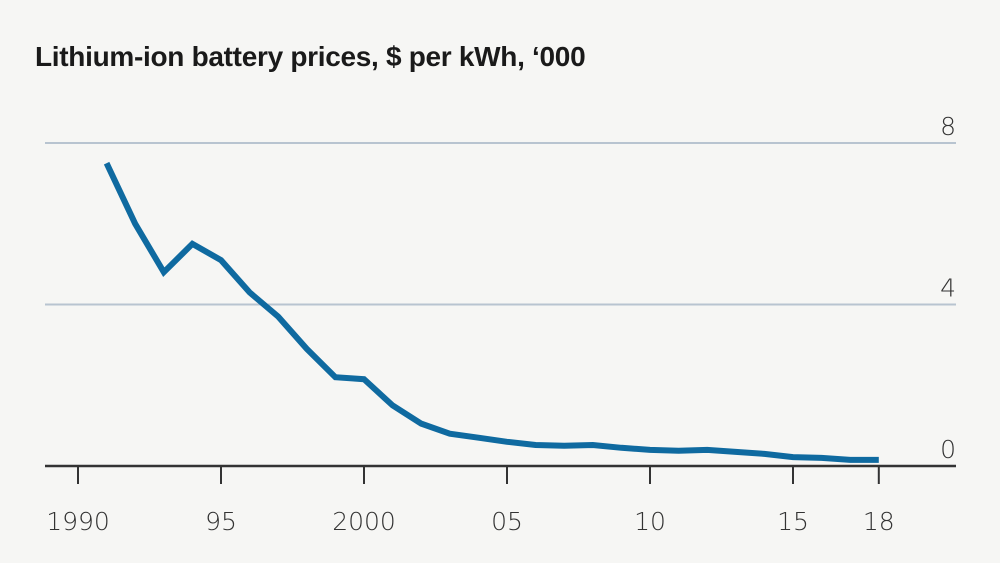 The width and height of the screenshot is (1000, 563). Describe the element at coordinates (507, 521) in the screenshot. I see `x-tick-label: 05` at that location.